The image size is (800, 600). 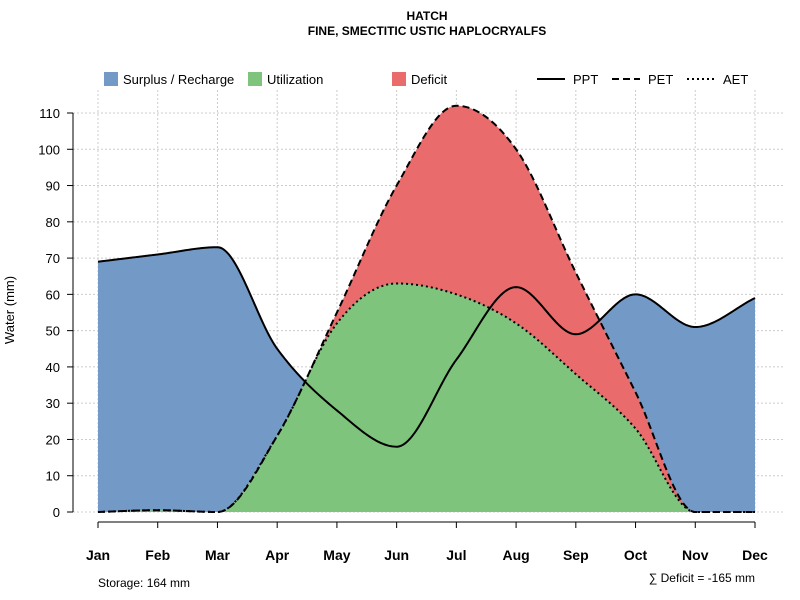 What do you see at coordinates (426, 16) in the screenshot?
I see `chart-title: HATCH` at bounding box center [426, 16].